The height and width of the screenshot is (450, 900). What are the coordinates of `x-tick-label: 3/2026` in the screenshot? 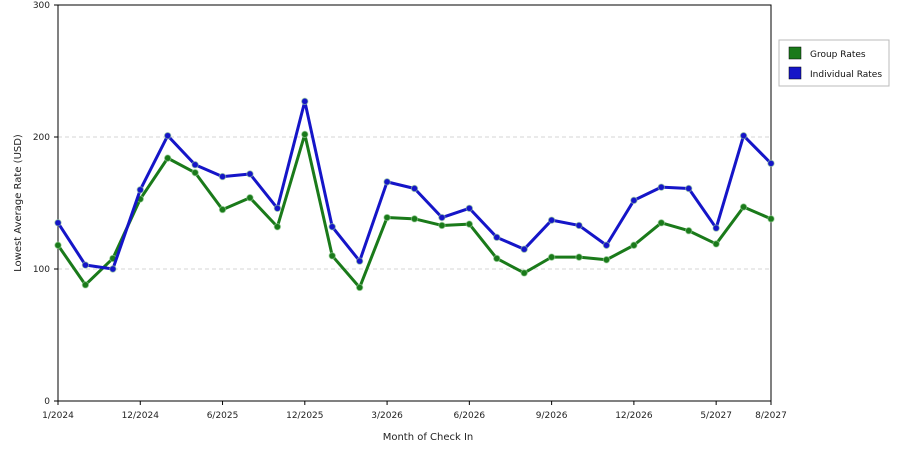 It's located at (387, 416).